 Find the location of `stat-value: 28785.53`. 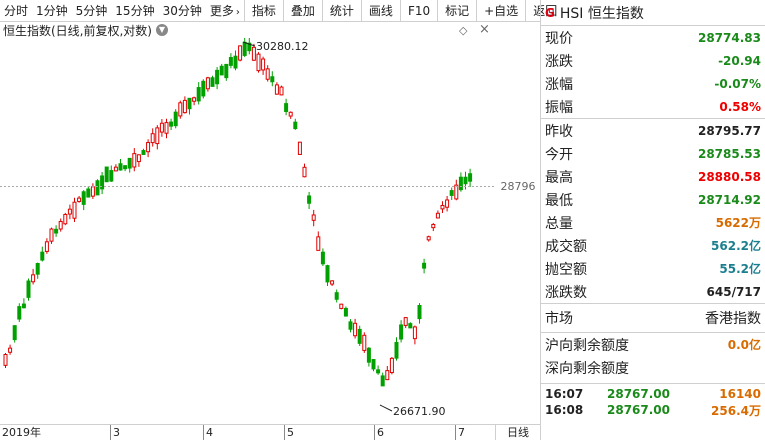

stat-value: 28785.53 is located at coordinates (729, 153).